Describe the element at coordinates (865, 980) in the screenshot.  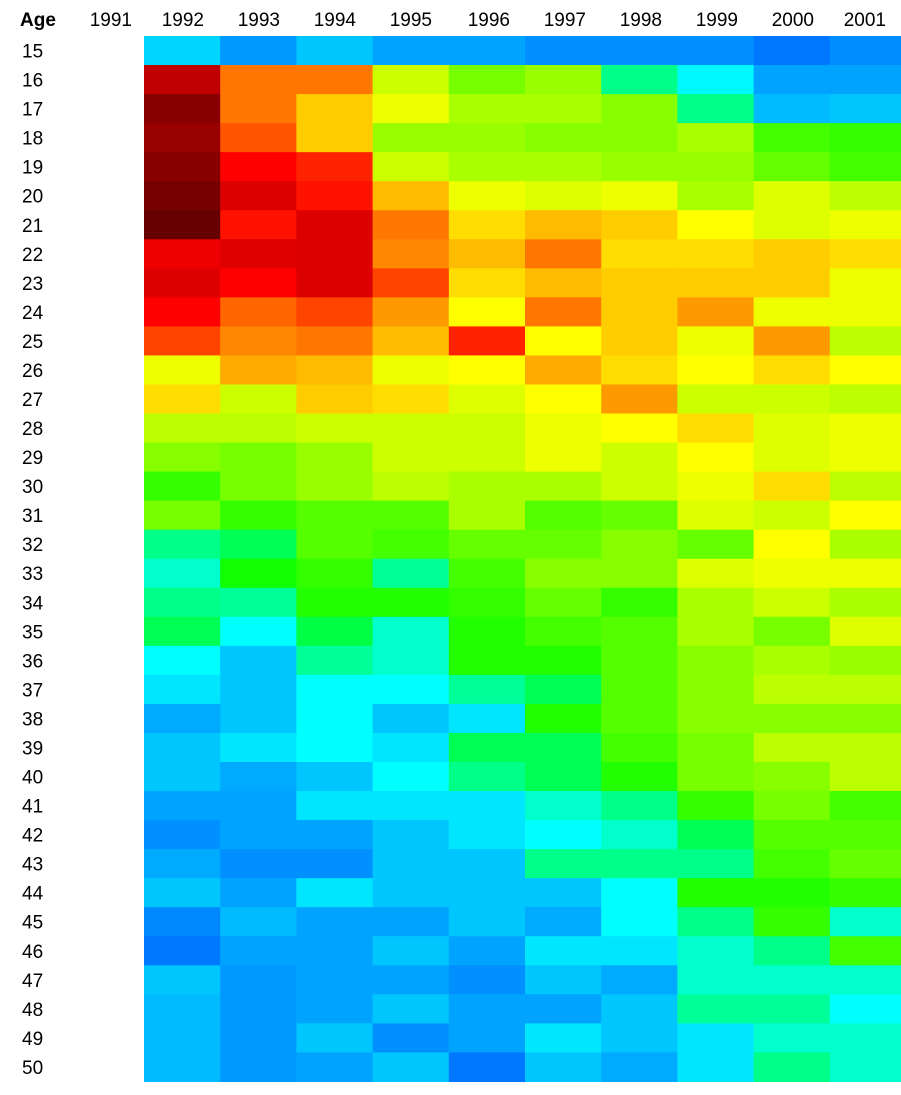
I see `heatmap-cell-47-2001` at that location.